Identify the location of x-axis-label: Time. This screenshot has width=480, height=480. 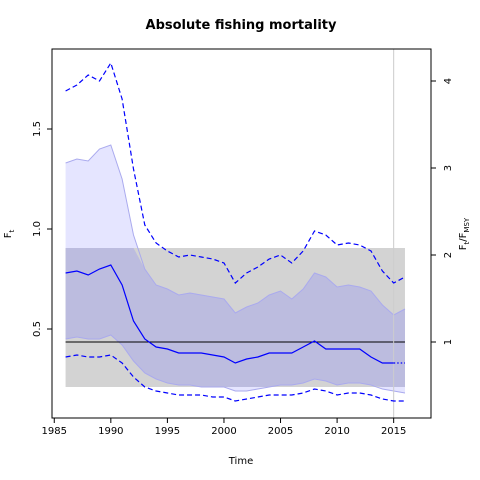
(240, 461).